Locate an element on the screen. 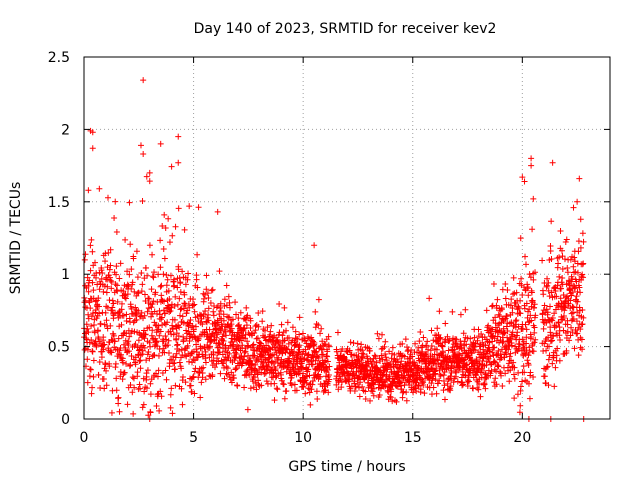 This screenshot has height=480, width=640. x-tick-label: 10 is located at coordinates (303, 438).